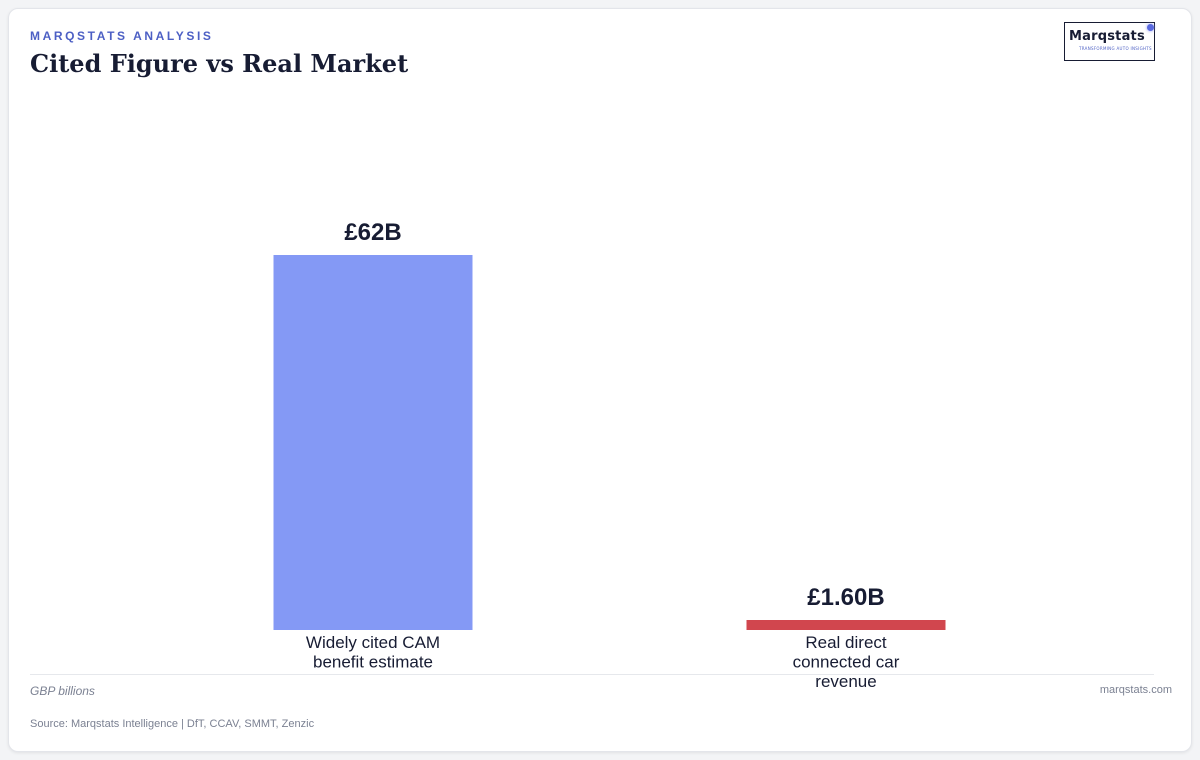 The image size is (1200, 760). I want to click on logo-wordmark: Marqstats, so click(1107, 36).